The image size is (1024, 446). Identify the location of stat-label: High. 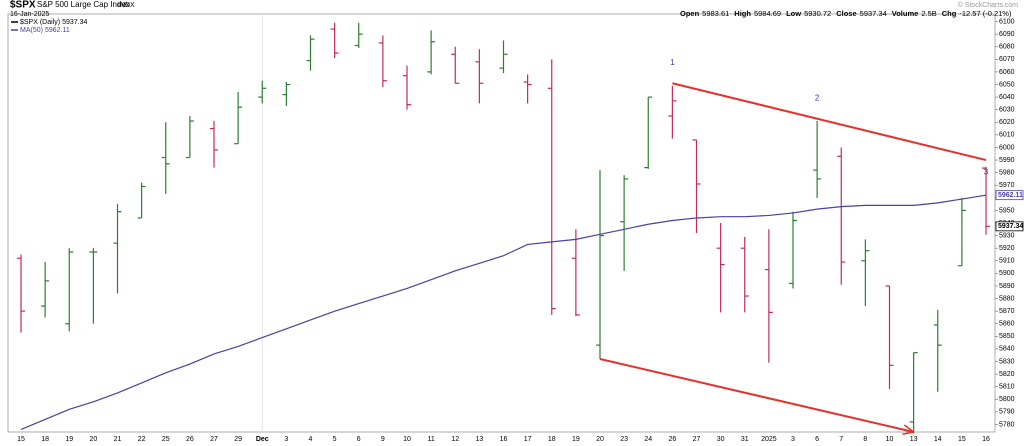
(742, 13).